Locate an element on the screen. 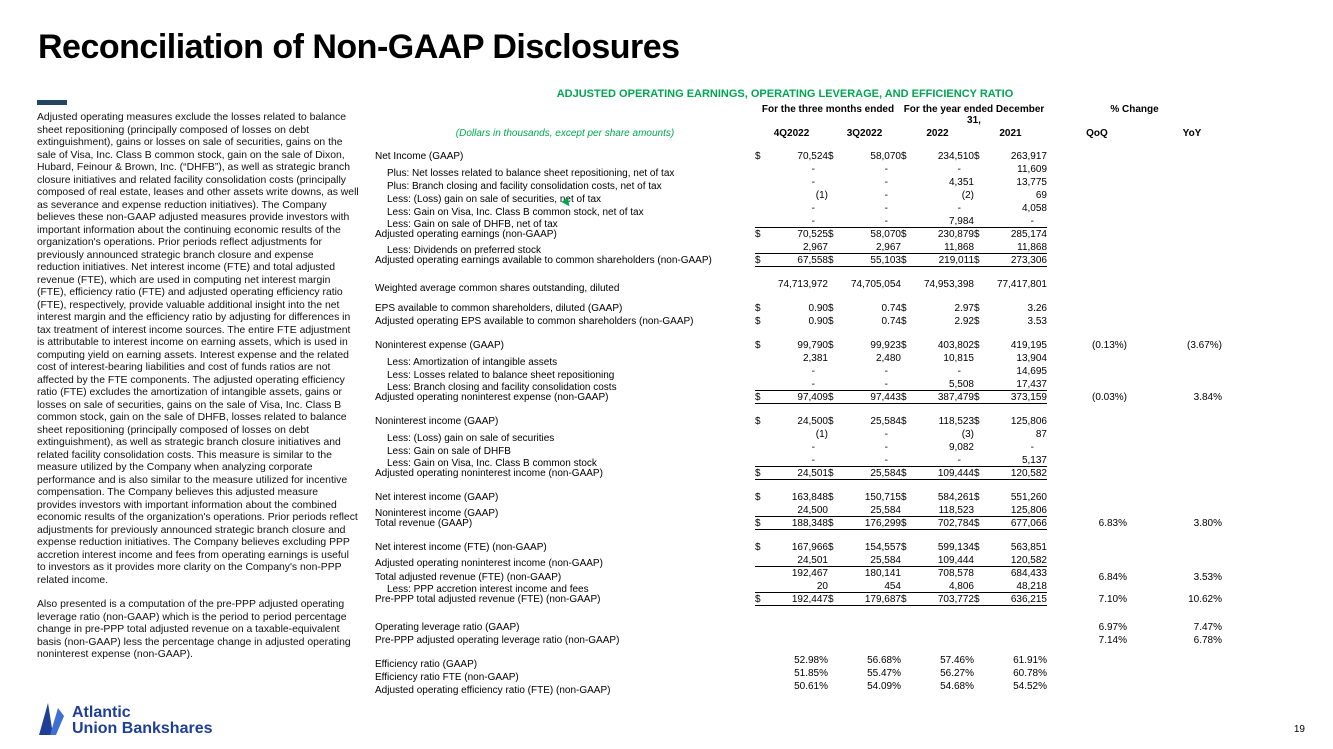 This screenshot has width=1333, height=749. cell-value: (1) is located at coordinates (821, 434).